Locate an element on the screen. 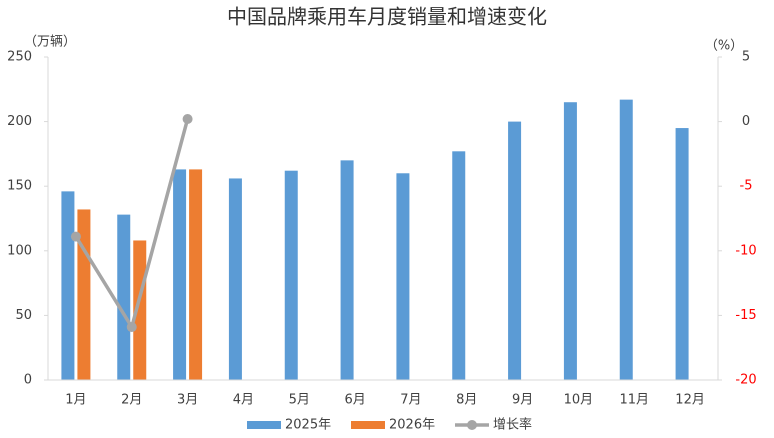 This screenshot has height=438, width=774. x-tick-label: 11月 is located at coordinates (634, 400).